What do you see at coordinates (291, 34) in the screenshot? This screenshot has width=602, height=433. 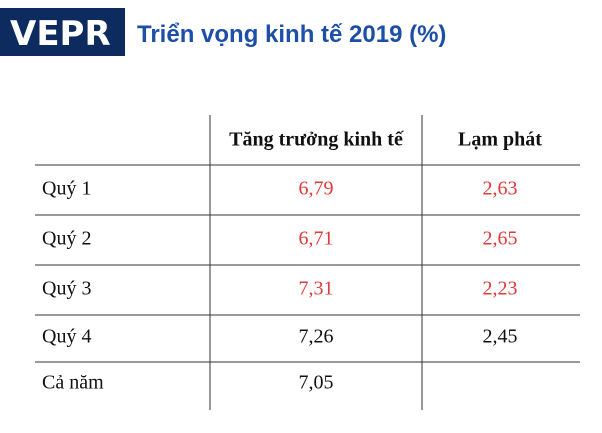 I see `title: Triển vọng kinh tế 2019 (%)` at bounding box center [291, 34].